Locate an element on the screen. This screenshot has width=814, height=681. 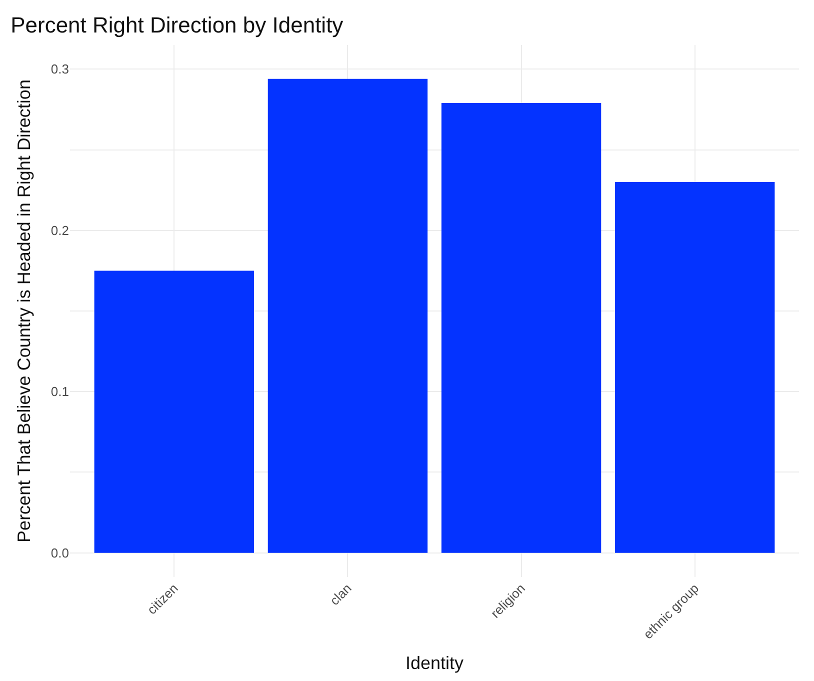
x-tick-label: clan is located at coordinates (340, 594).